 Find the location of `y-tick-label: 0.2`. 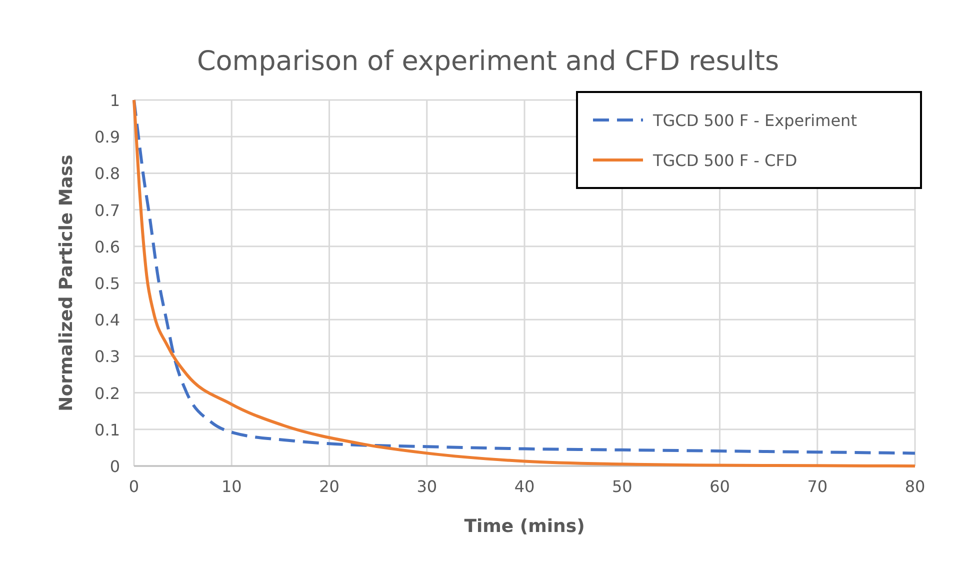

y-tick-label: 0.2 is located at coordinates (107, 393).